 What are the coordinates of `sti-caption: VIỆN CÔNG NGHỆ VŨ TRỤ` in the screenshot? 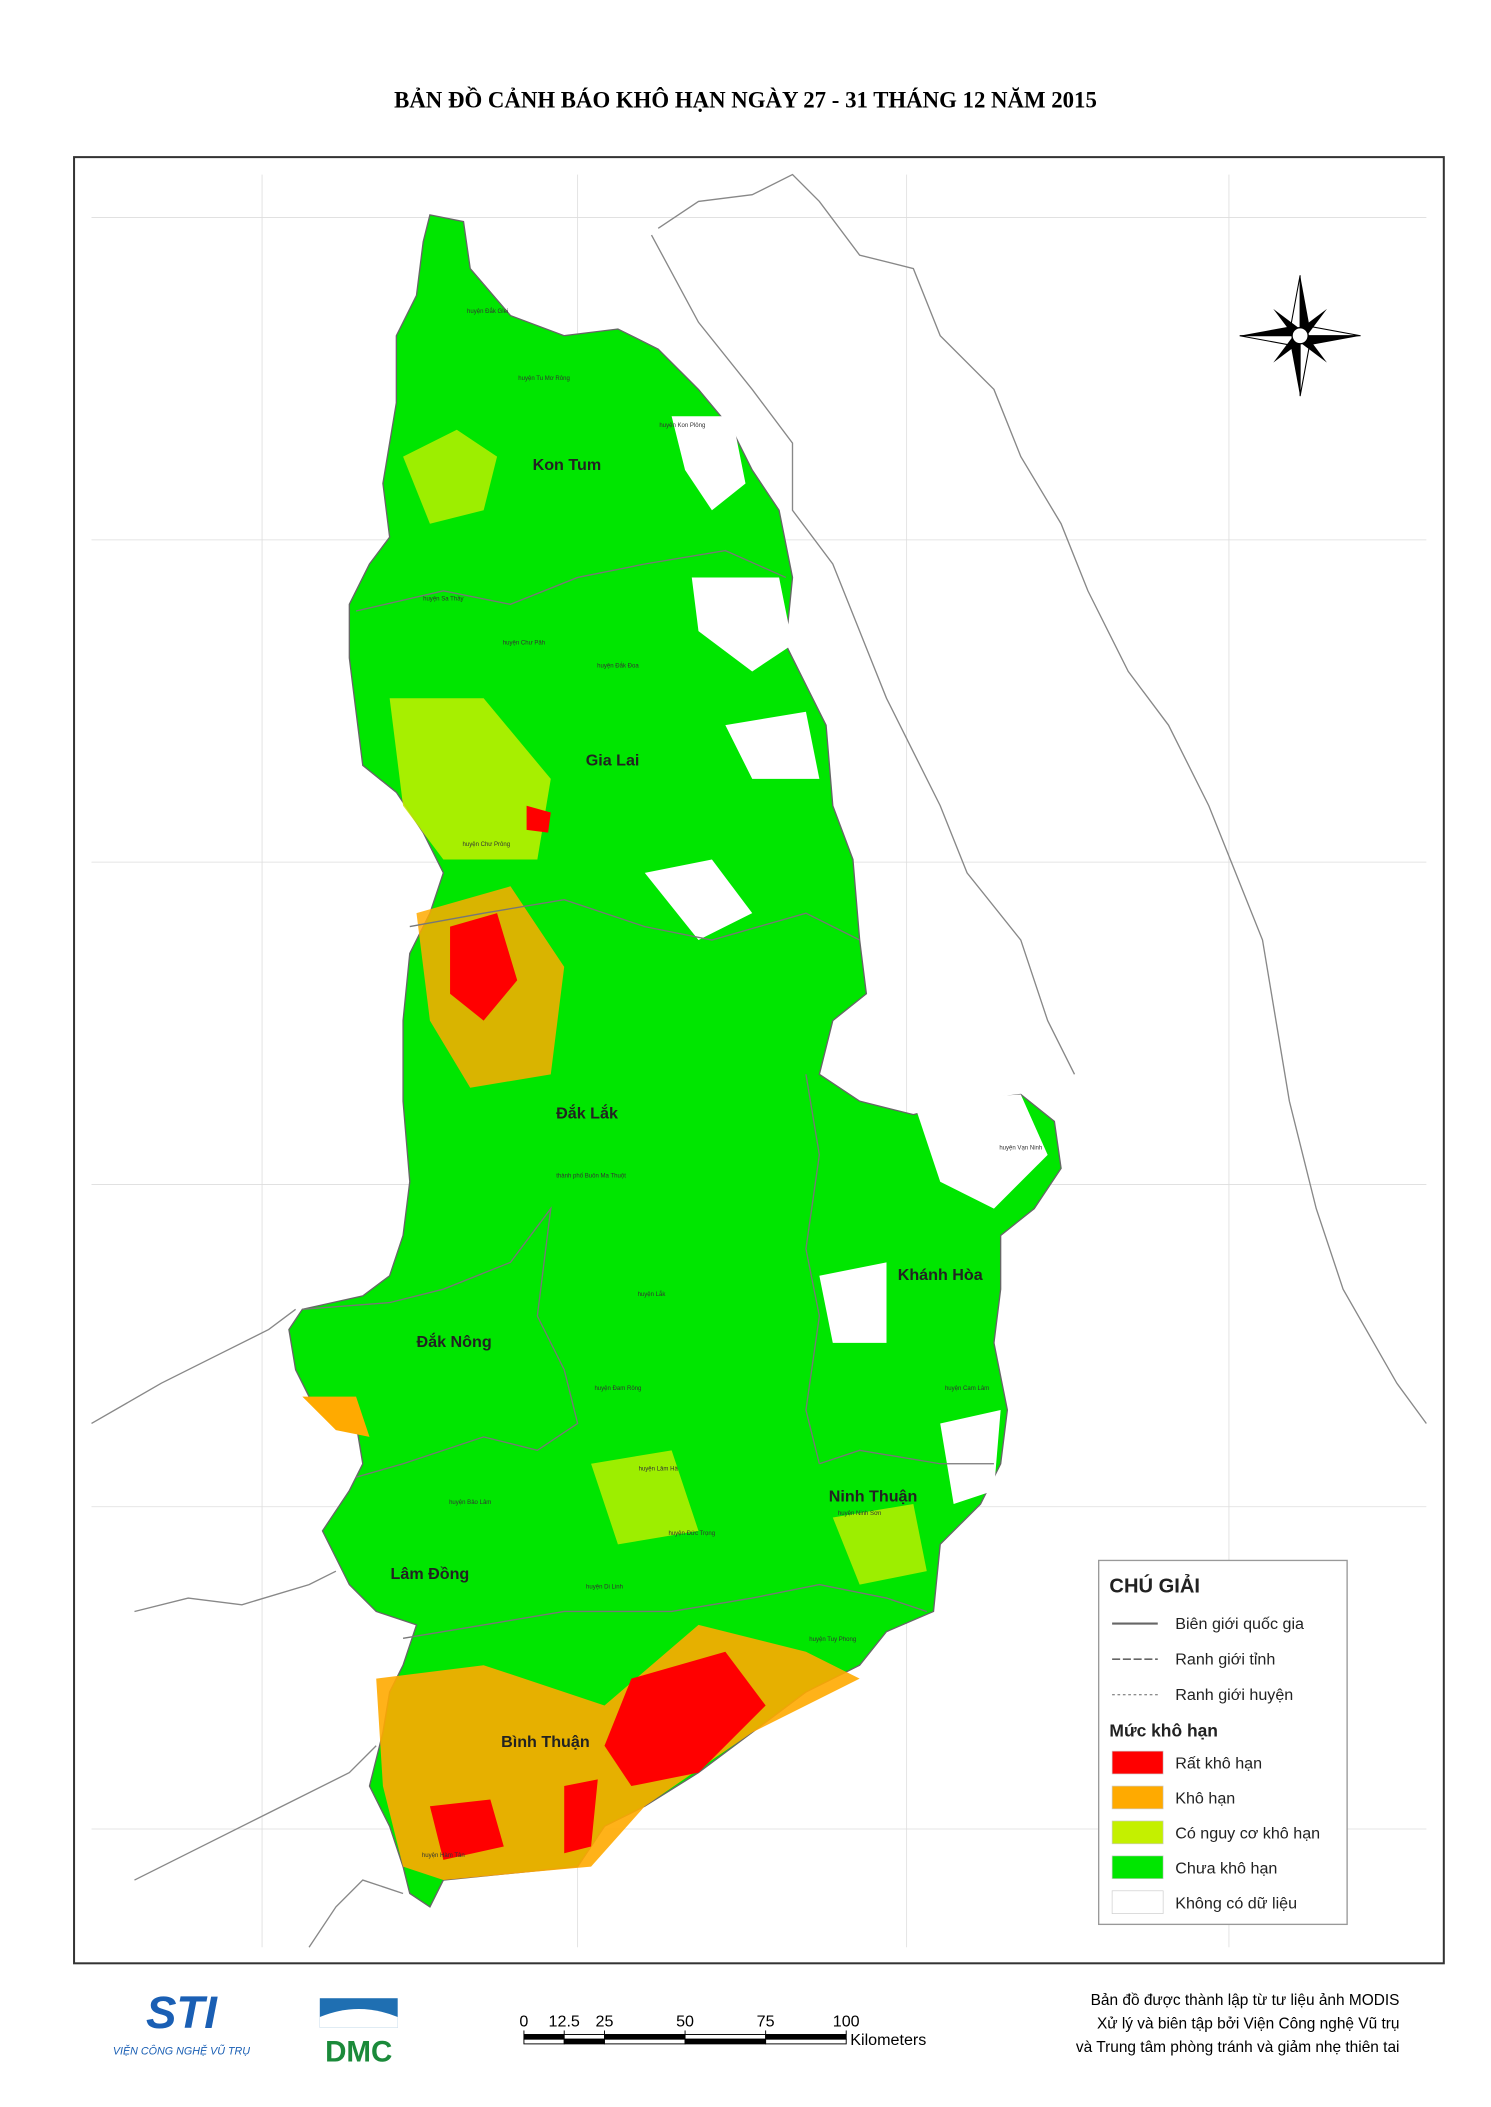 It's located at (181, 2051).